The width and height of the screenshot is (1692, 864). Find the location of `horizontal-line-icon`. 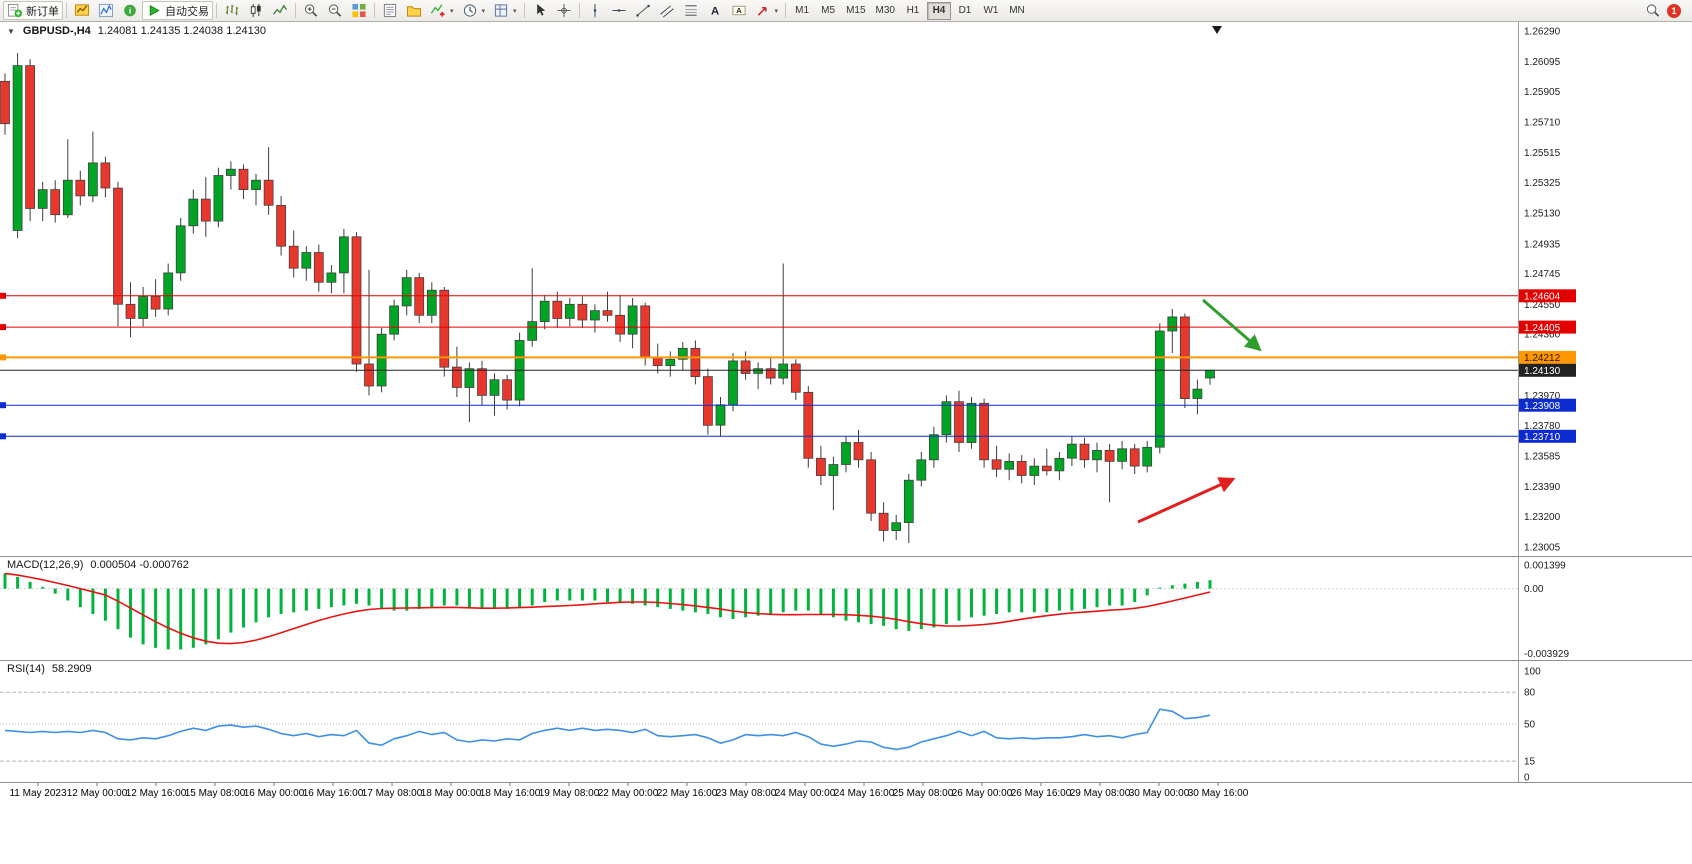

horizontal-line-icon is located at coordinates (618, 10).